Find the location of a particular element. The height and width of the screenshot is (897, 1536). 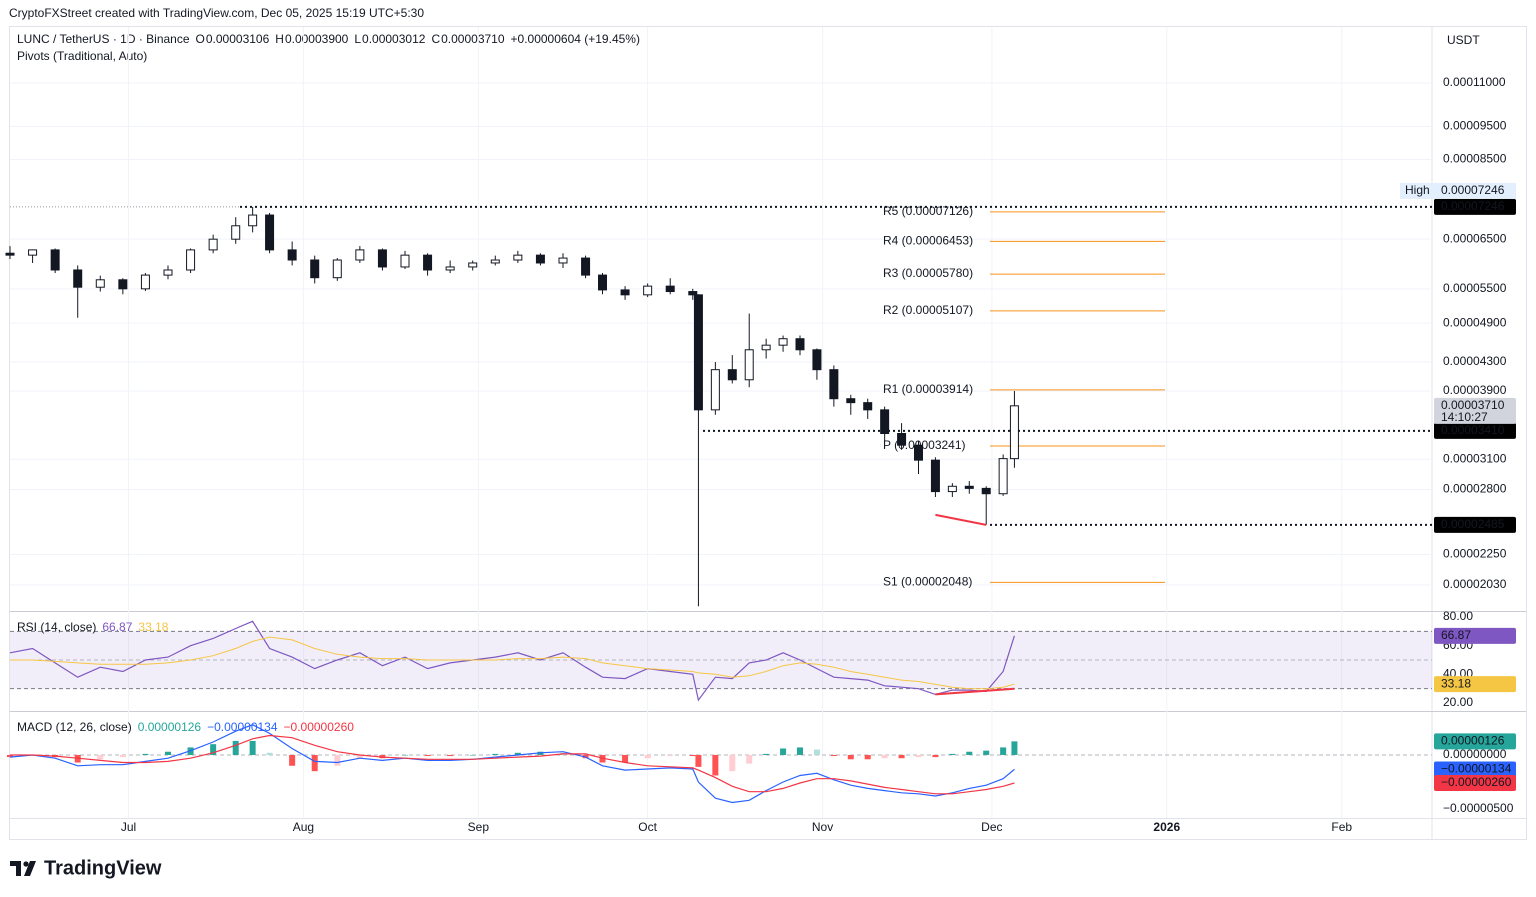

level-box: 0.00003410 is located at coordinates (1475, 430).